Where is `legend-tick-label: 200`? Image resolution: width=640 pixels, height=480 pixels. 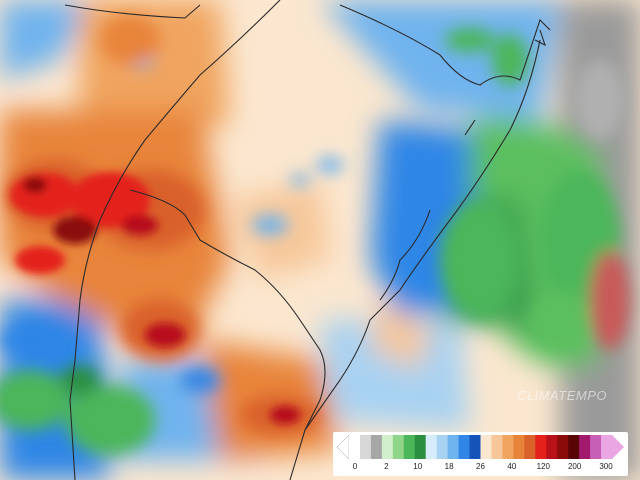
legend-tick-label: 200 is located at coordinates (574, 466).